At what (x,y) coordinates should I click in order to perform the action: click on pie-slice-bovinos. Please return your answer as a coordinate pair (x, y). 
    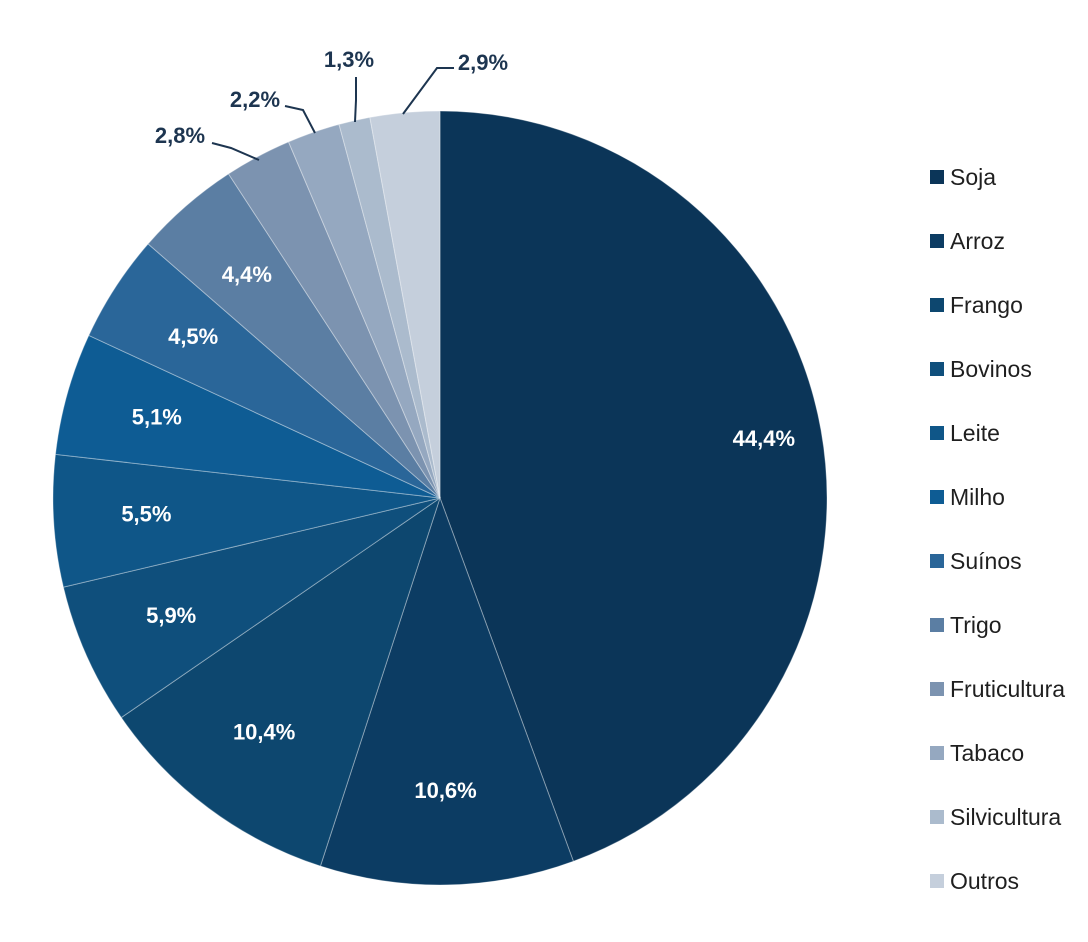
    Looking at the image, I should click on (251, 608).